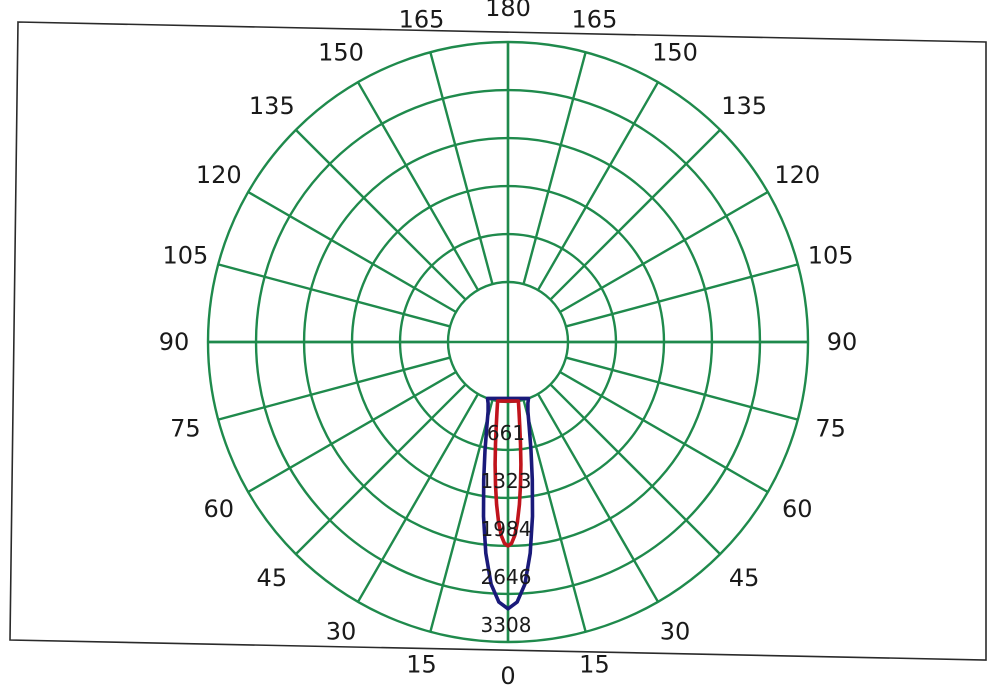 This screenshot has width=987, height=690. I want to click on radial-tick-label: 2646, so click(506, 577).